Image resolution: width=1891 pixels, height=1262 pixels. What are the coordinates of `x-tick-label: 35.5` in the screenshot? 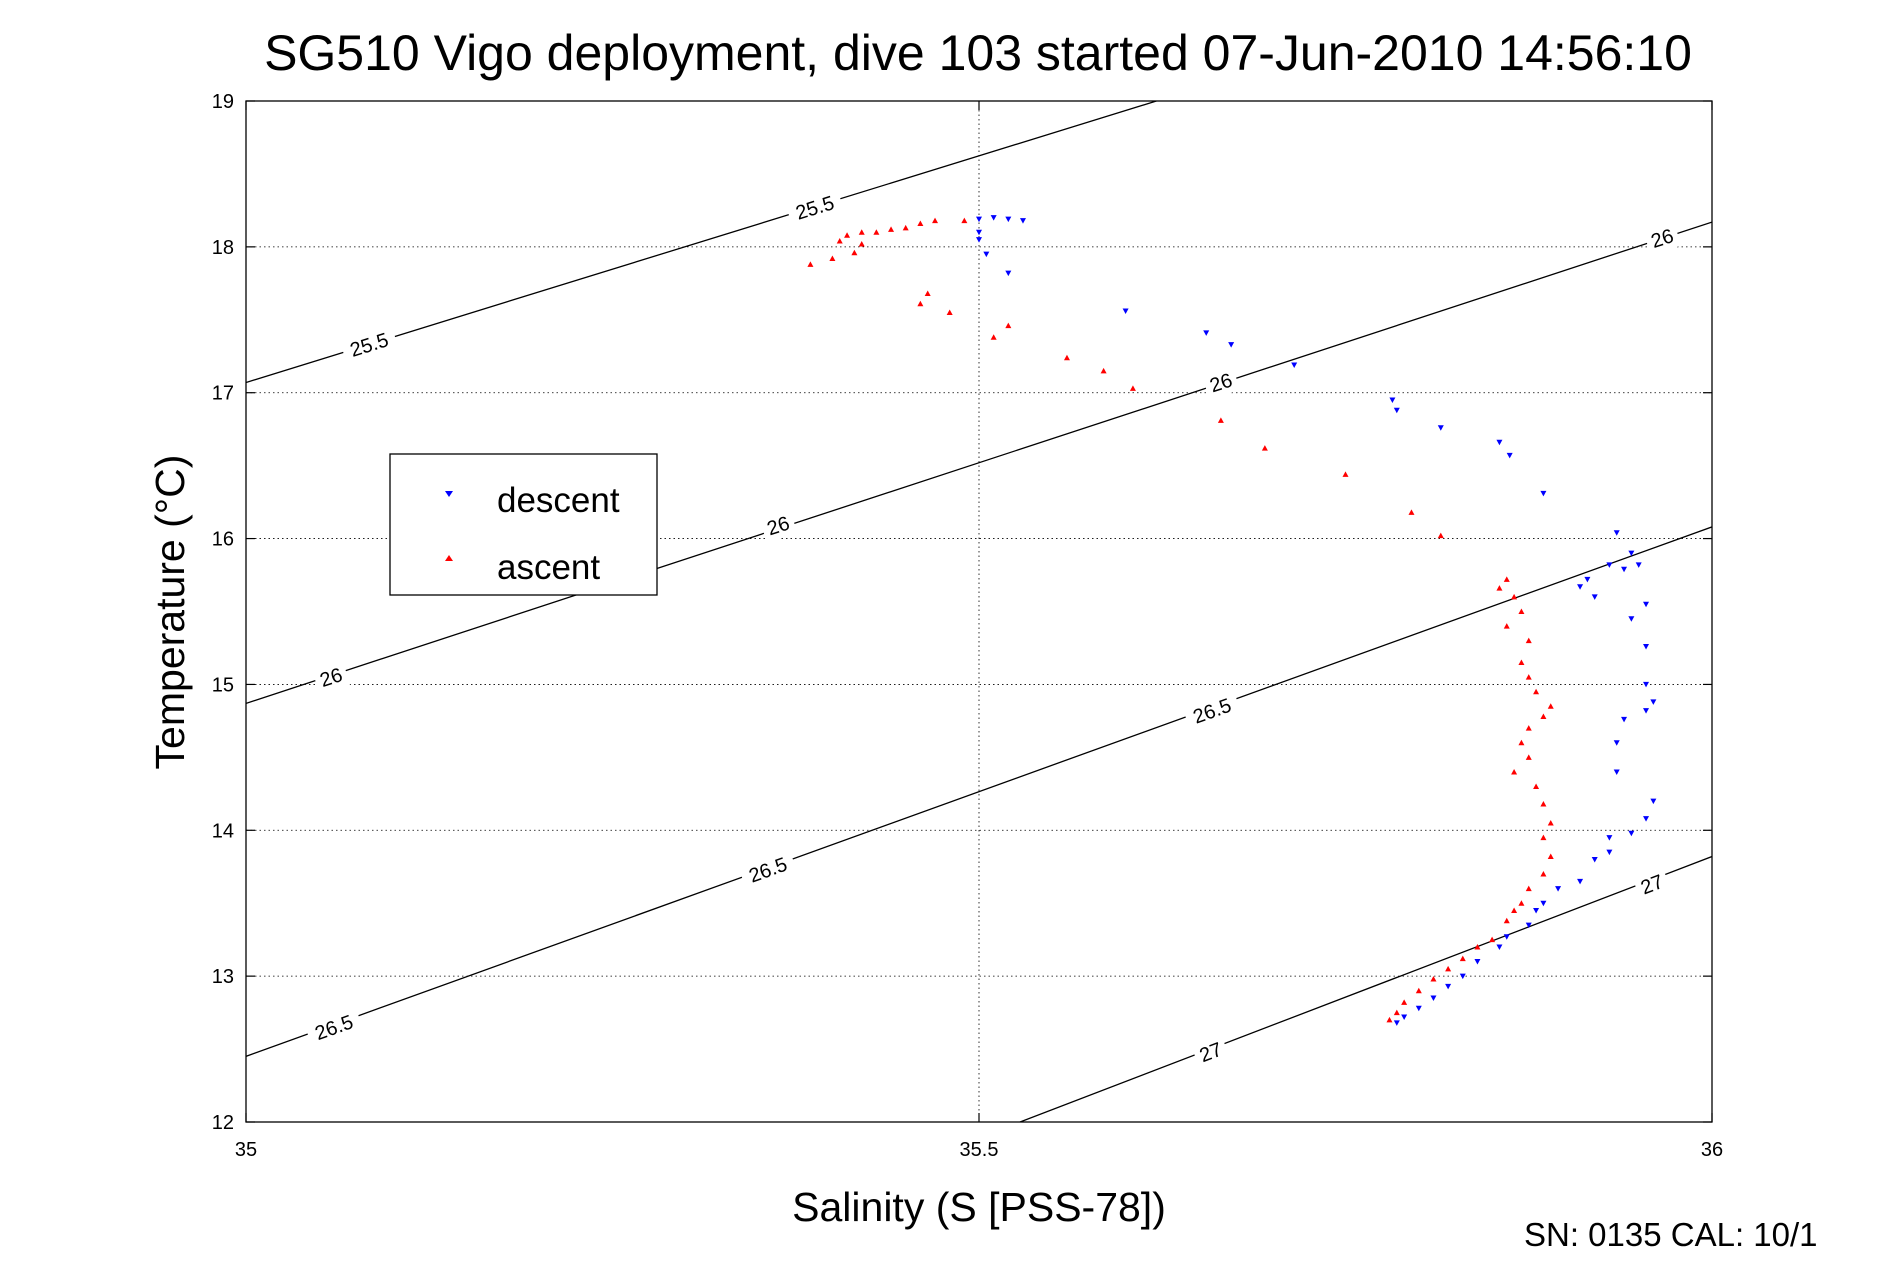 It's located at (979, 1150).